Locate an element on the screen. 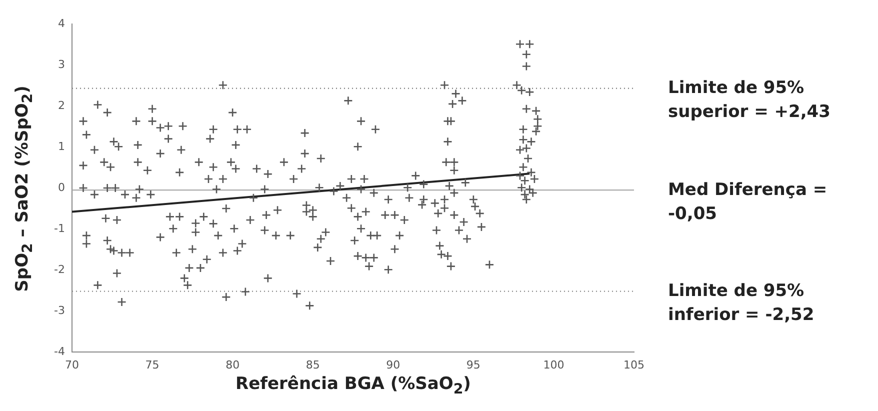  x-tick-label: 100 is located at coordinates (553, 365).